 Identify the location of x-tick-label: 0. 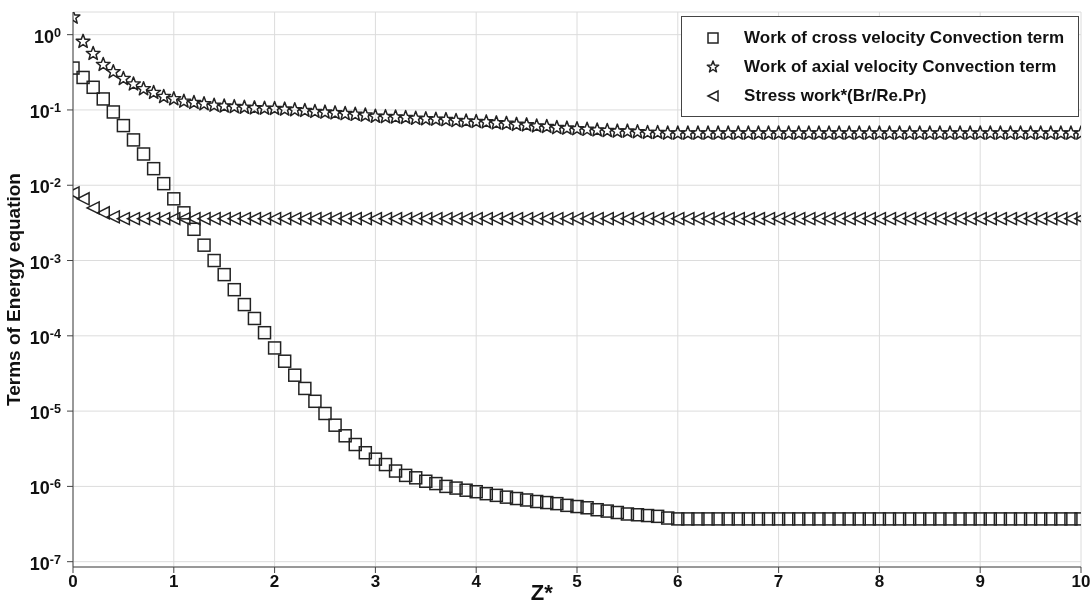
(73, 582).